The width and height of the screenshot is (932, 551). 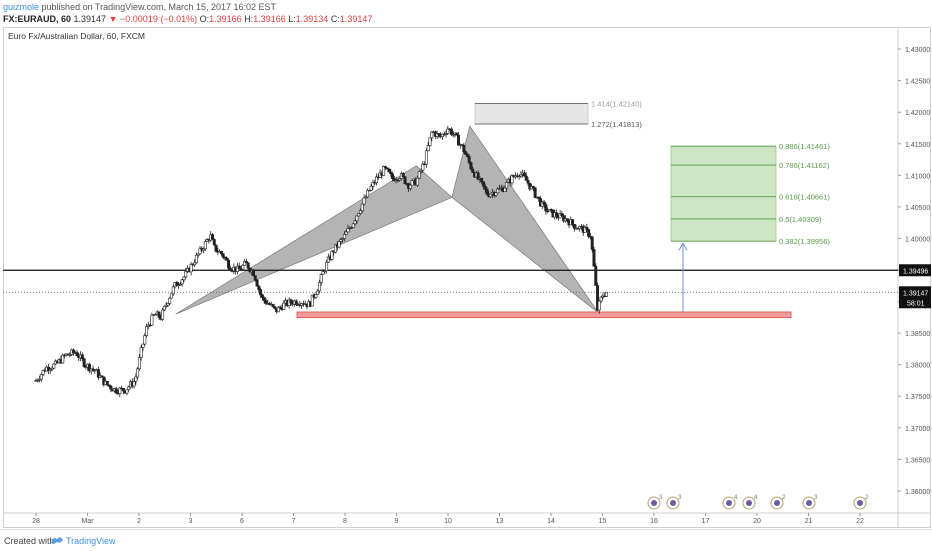 What do you see at coordinates (249, 19) in the screenshot?
I see `high-label: H:` at bounding box center [249, 19].